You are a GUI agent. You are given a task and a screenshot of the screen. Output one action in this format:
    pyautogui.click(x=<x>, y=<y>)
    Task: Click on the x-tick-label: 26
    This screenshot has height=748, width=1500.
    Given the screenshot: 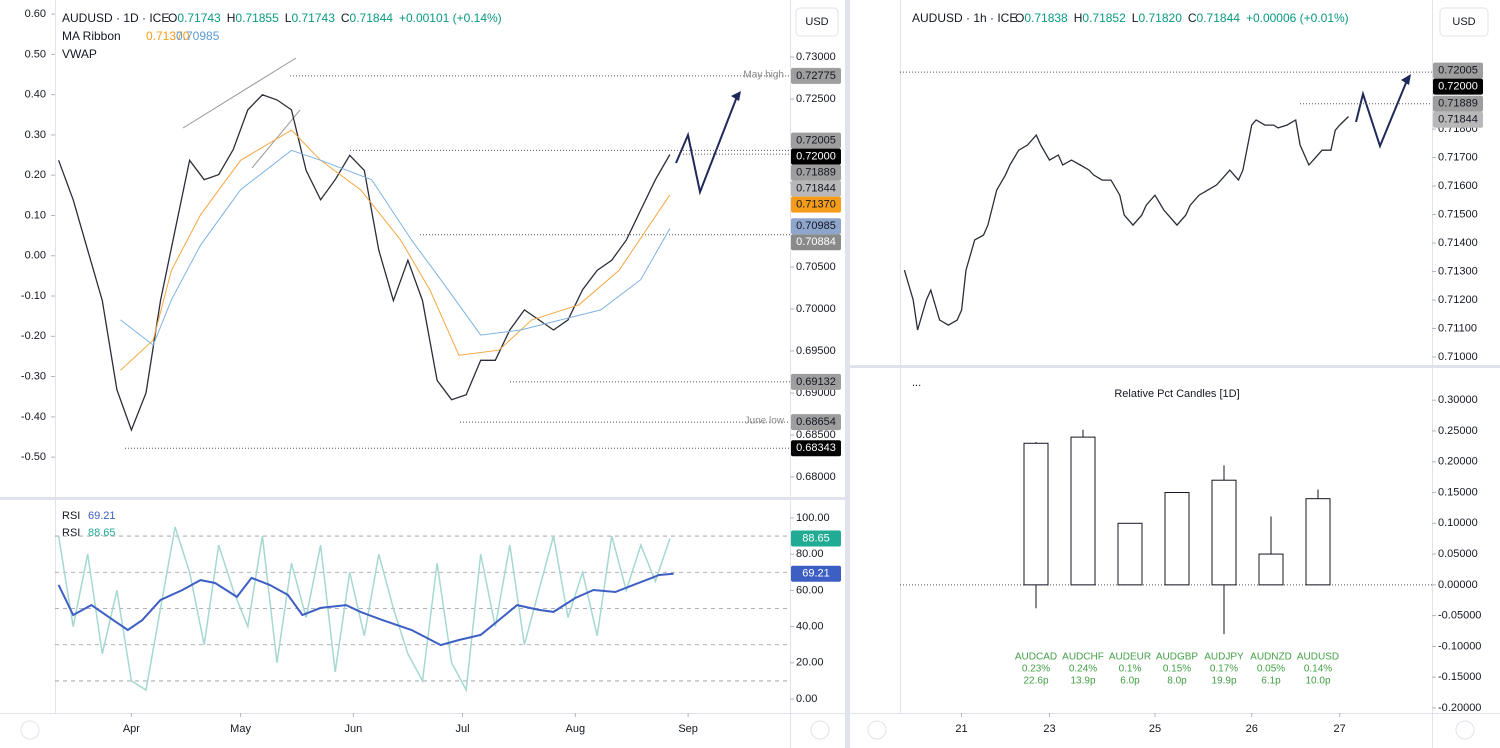 What is the action you would take?
    pyautogui.click(x=1252, y=729)
    